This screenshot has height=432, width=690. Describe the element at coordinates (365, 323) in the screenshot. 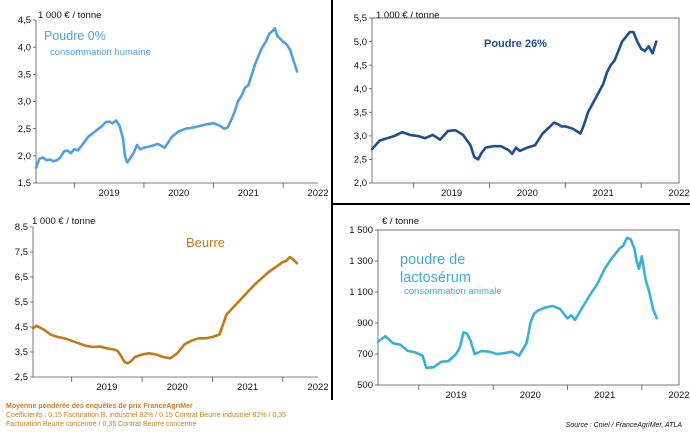

I see `y-tick-label: 900` at that location.